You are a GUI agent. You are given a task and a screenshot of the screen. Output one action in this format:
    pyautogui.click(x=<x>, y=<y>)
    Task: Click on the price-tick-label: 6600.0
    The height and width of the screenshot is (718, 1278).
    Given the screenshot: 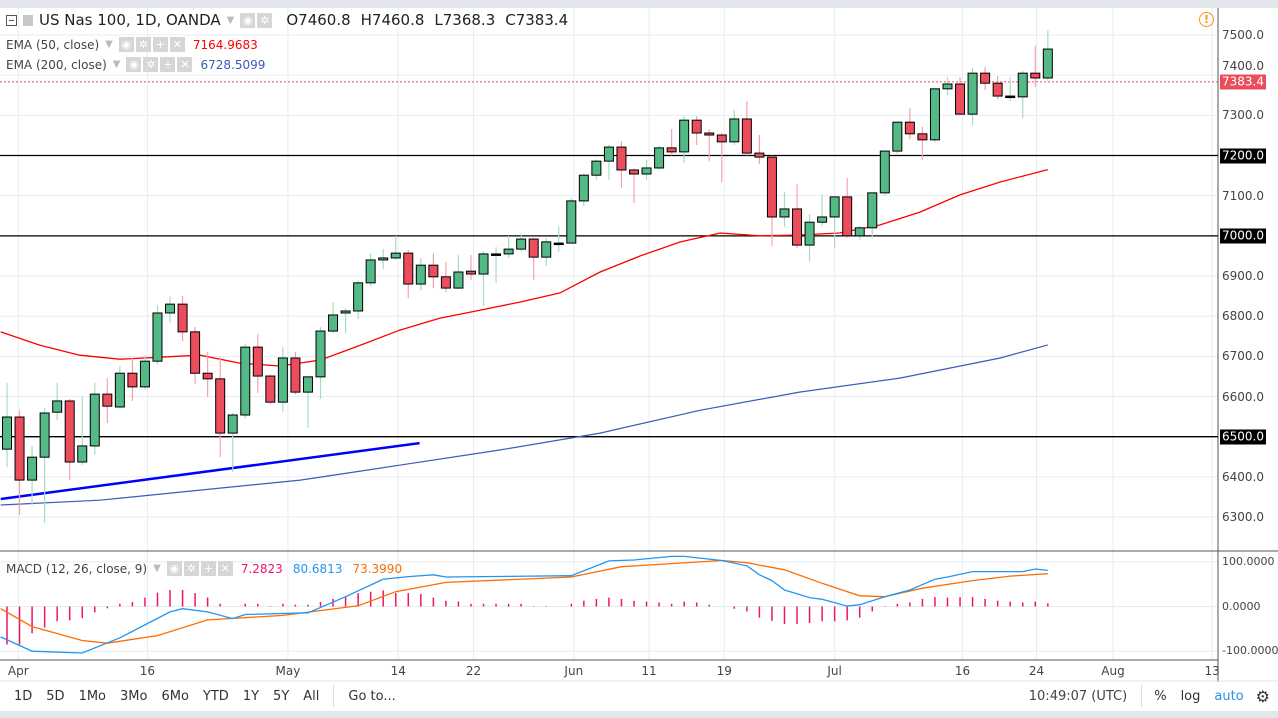 What is the action you would take?
    pyautogui.click(x=1243, y=396)
    